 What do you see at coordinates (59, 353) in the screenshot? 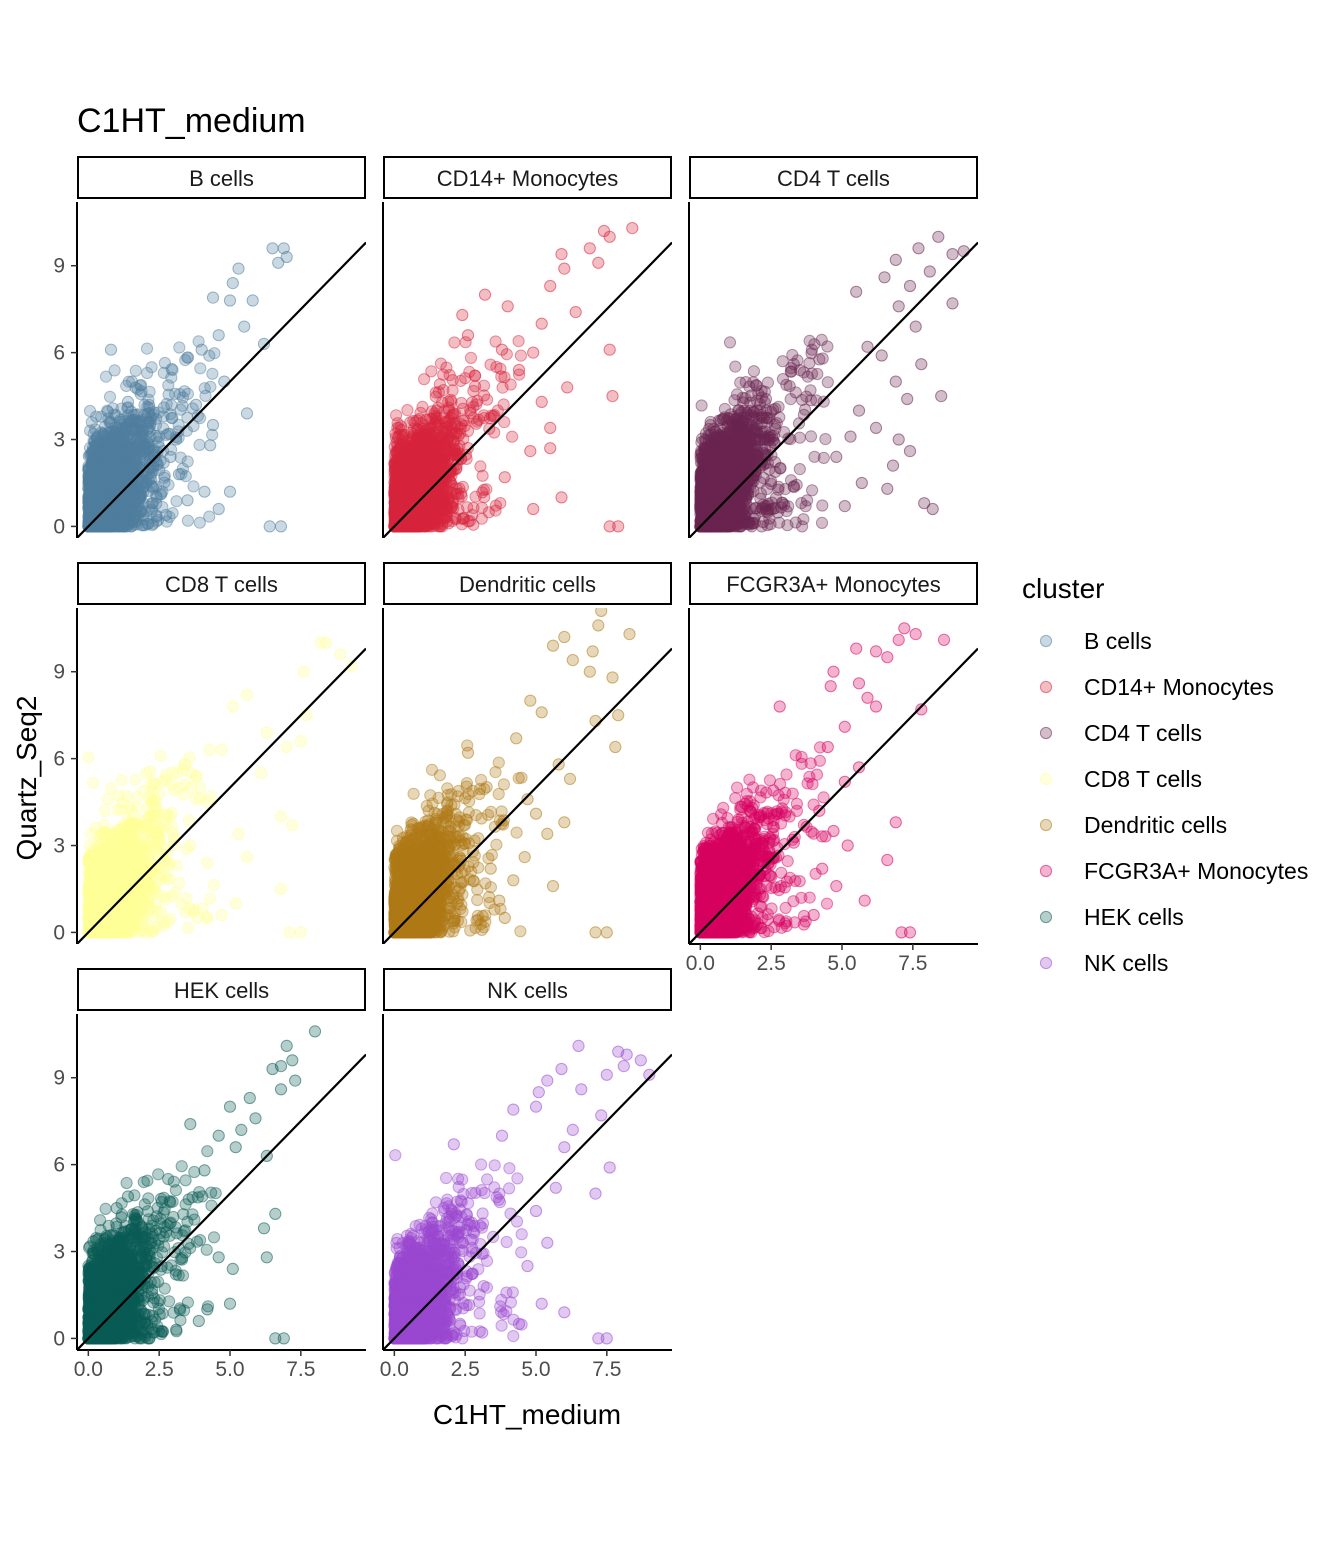
I see `y-tick-label: 6` at bounding box center [59, 353].